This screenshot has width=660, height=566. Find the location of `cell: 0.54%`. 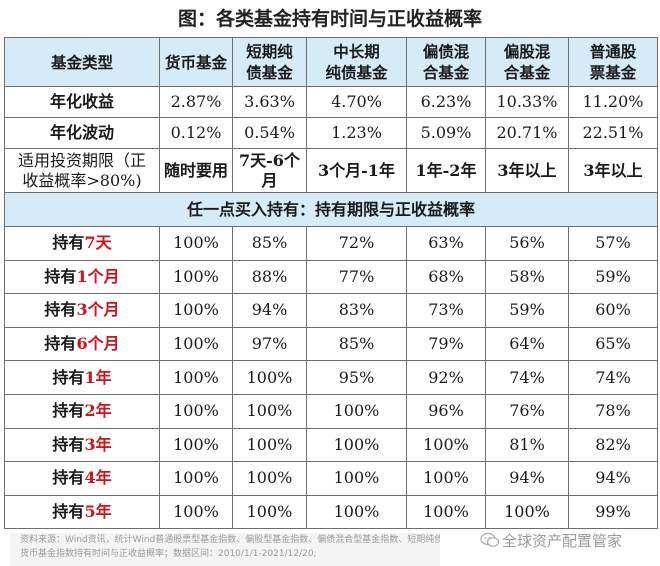

cell: 0.54% is located at coordinates (269, 133).